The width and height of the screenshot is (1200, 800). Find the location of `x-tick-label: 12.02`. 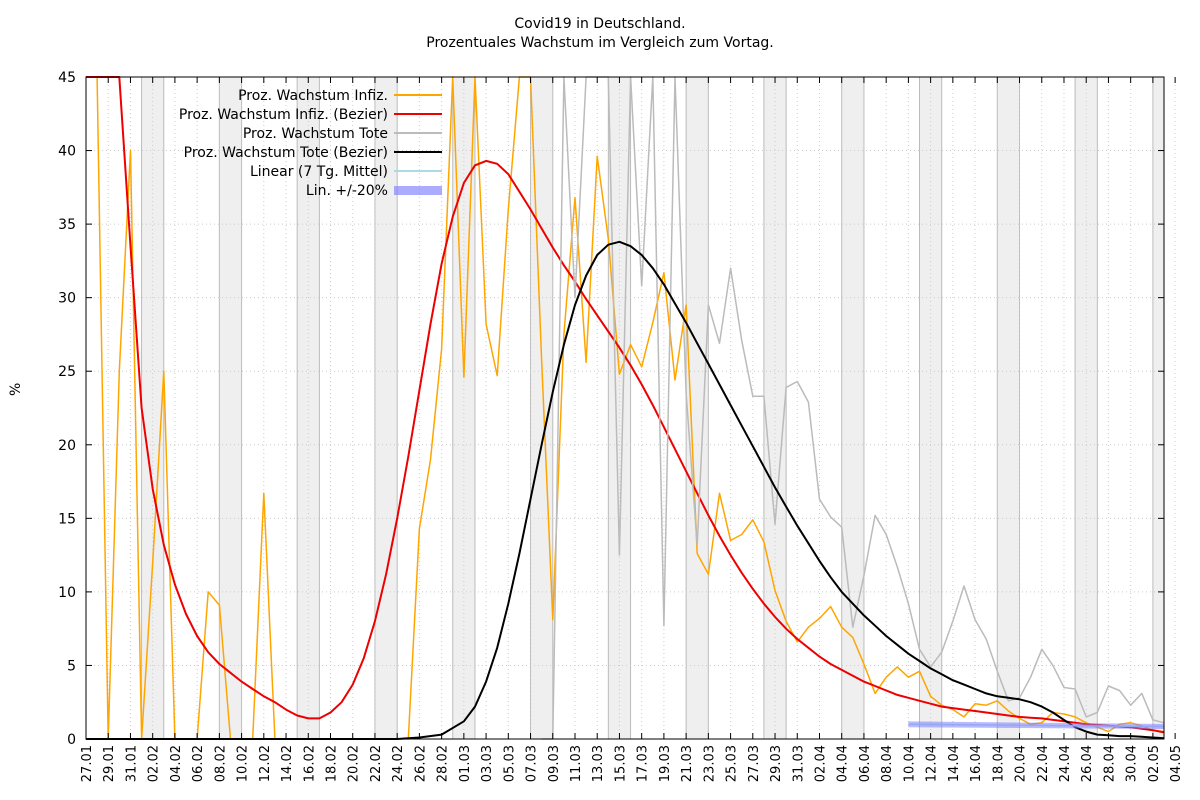

x-tick-label: 12.02 is located at coordinates (265, 763).